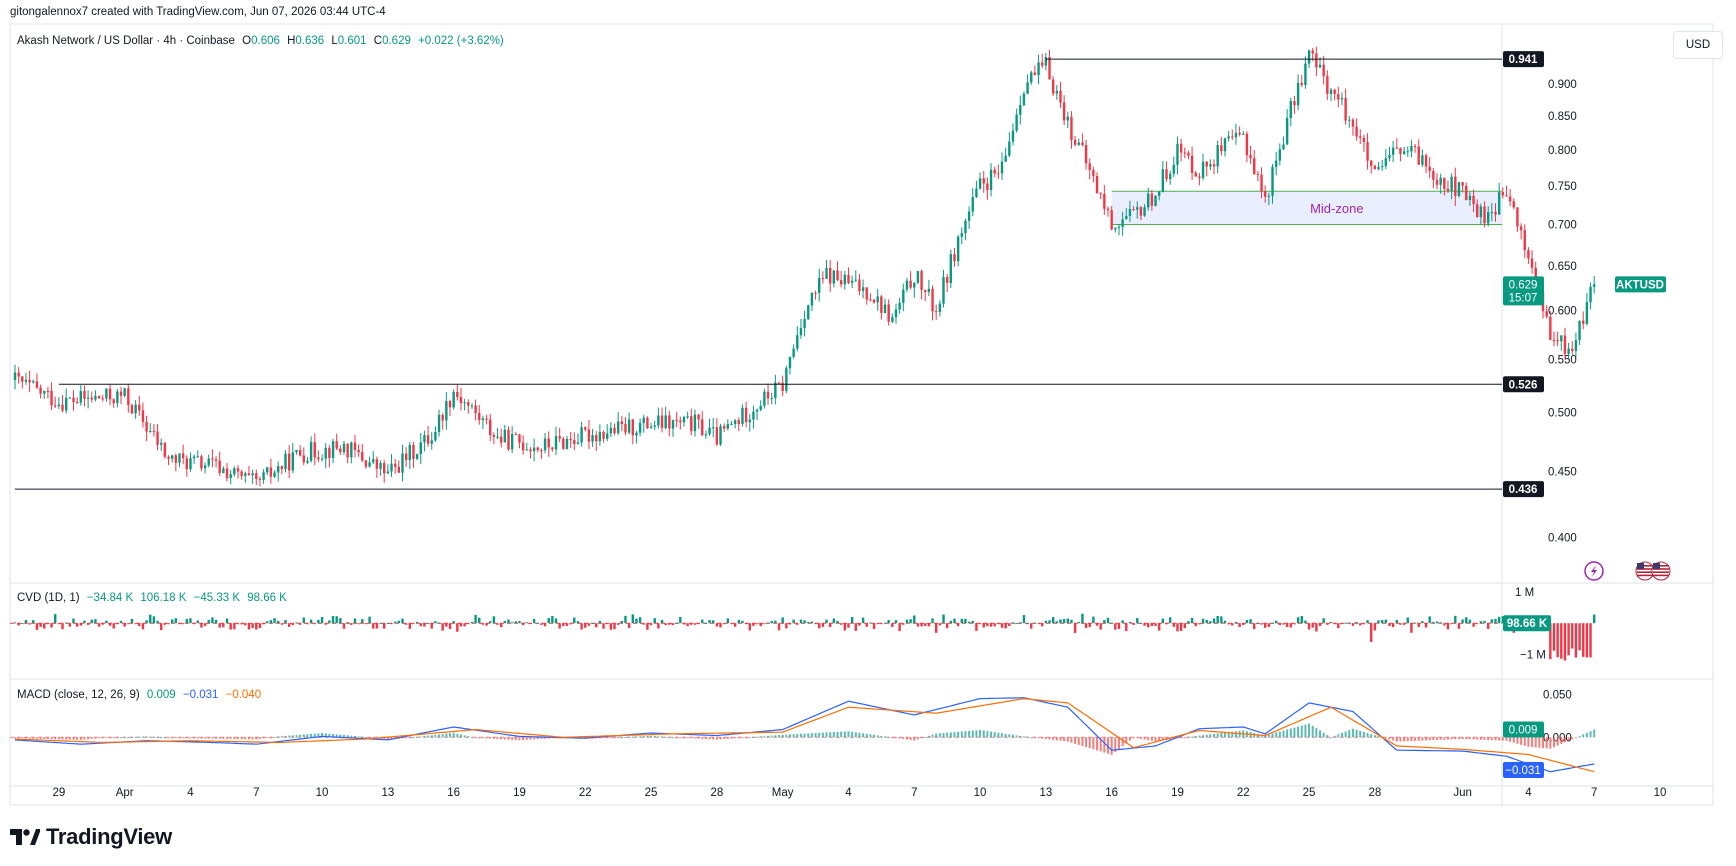 The width and height of the screenshot is (1736, 866). Describe the element at coordinates (519, 793) in the screenshot. I see `date-tick-label: 19` at that location.